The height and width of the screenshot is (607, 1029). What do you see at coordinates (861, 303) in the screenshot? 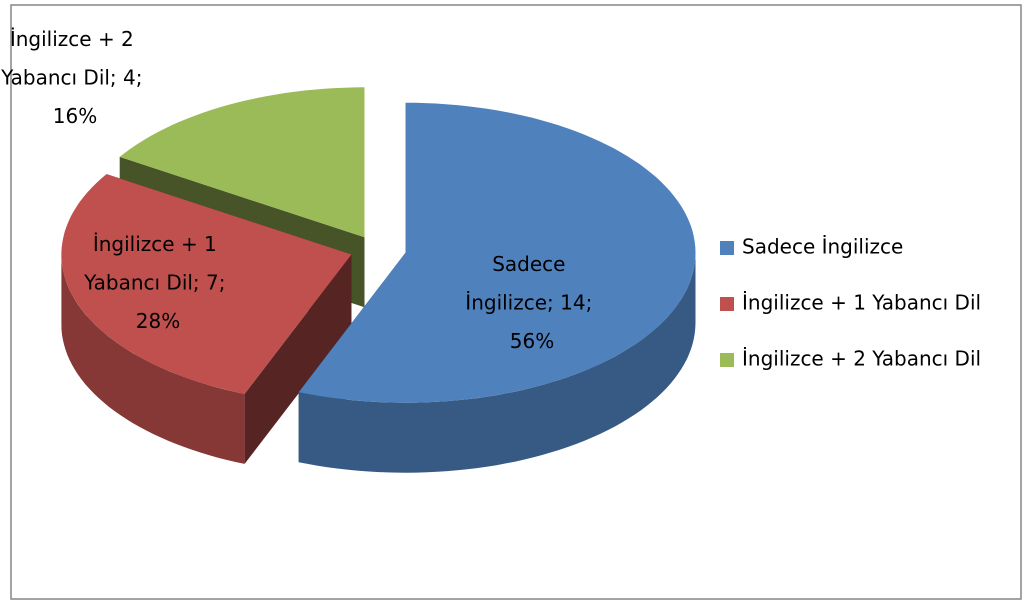
I see `legend-label: İngilizce + 1 Yabancı Dil` at bounding box center [861, 303].